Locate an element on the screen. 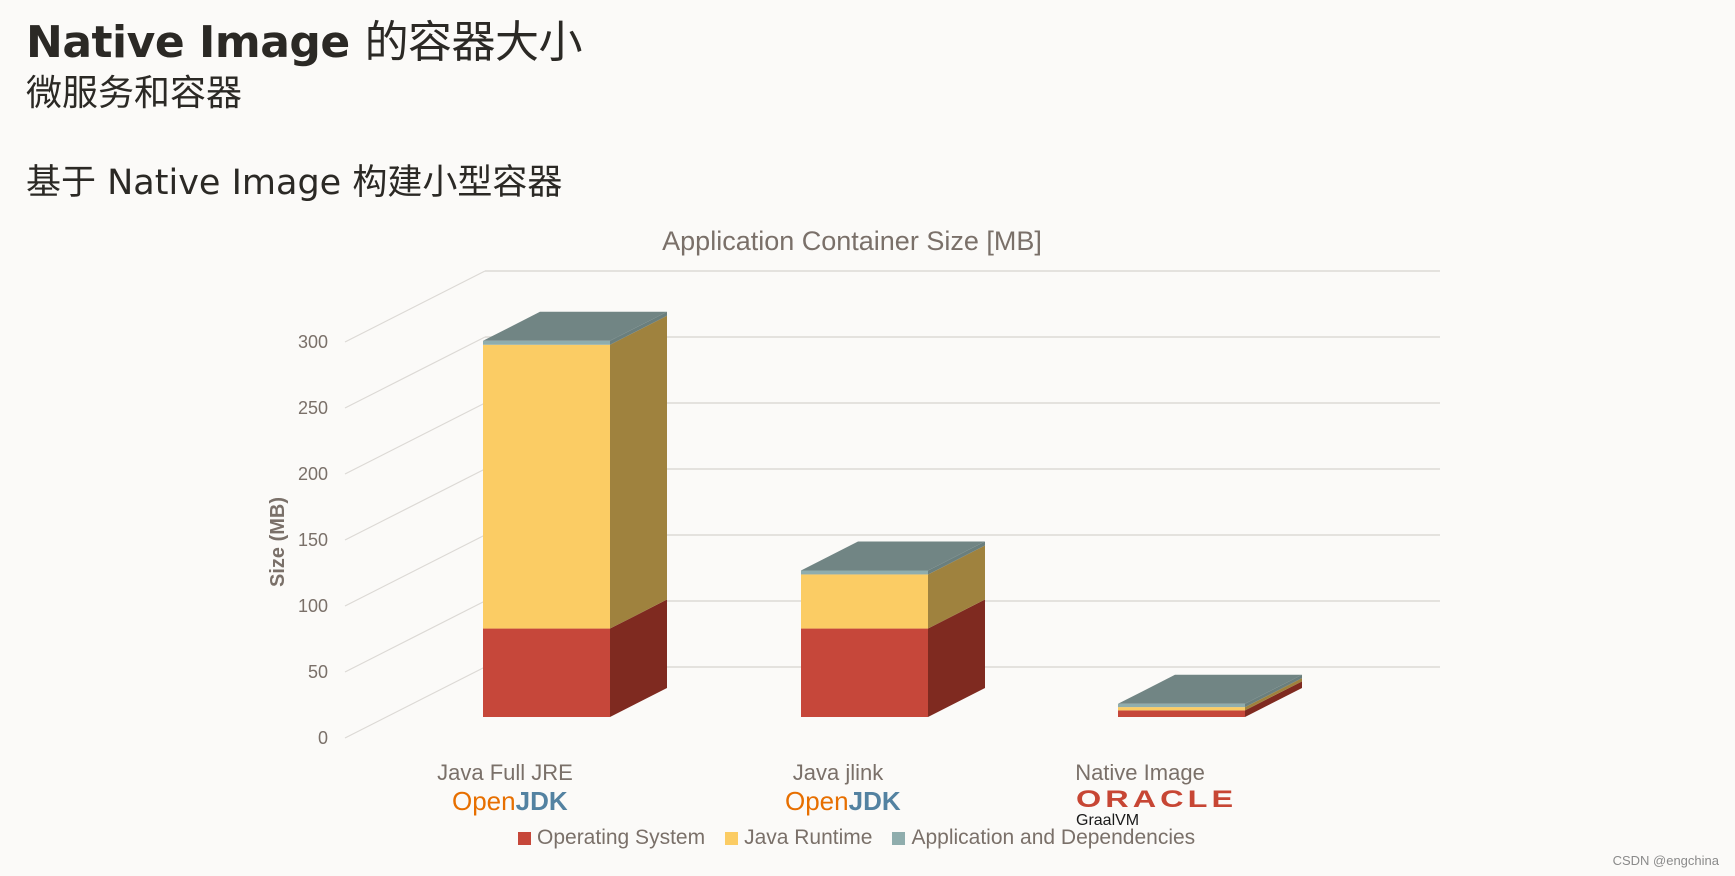  y-tick-label: 250 is located at coordinates (313, 408).